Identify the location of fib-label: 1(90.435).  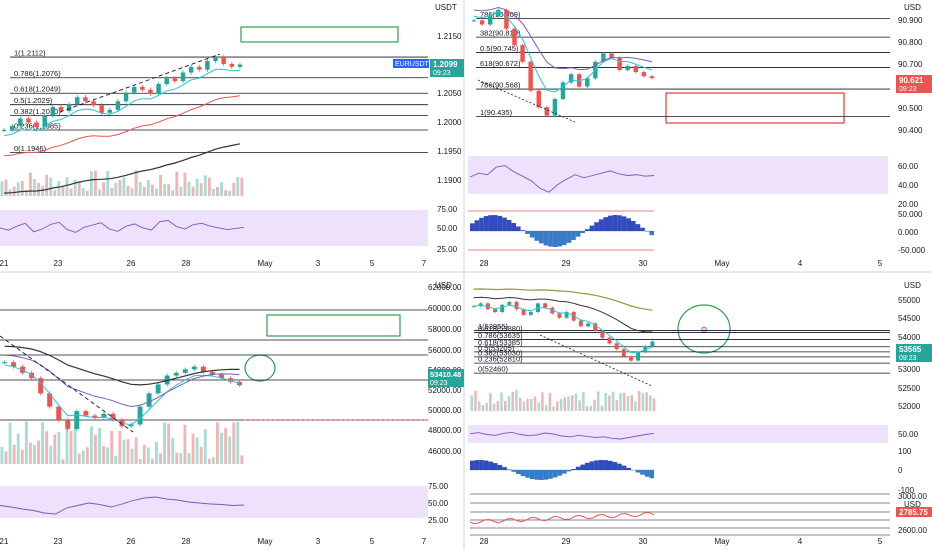
(496, 112).